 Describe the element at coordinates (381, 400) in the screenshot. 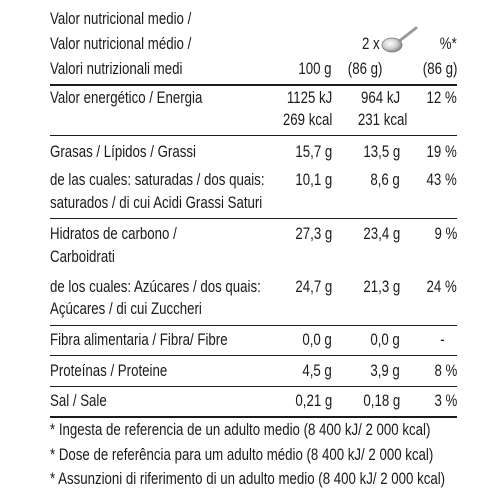

I see `row-salt-v2: 0,18 g` at that location.